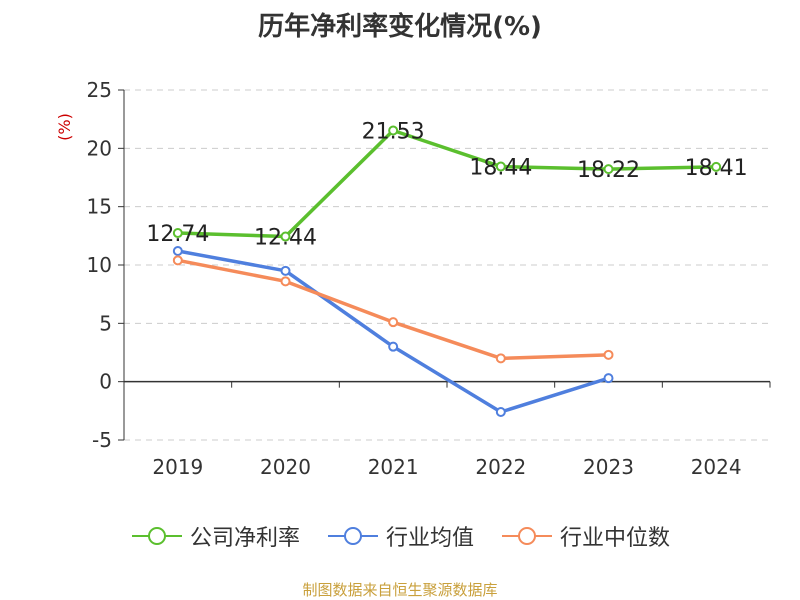 Image resolution: width=800 pixels, height=600 pixels. Describe the element at coordinates (99, 265) in the screenshot. I see `y-tick-label: 10` at that location.